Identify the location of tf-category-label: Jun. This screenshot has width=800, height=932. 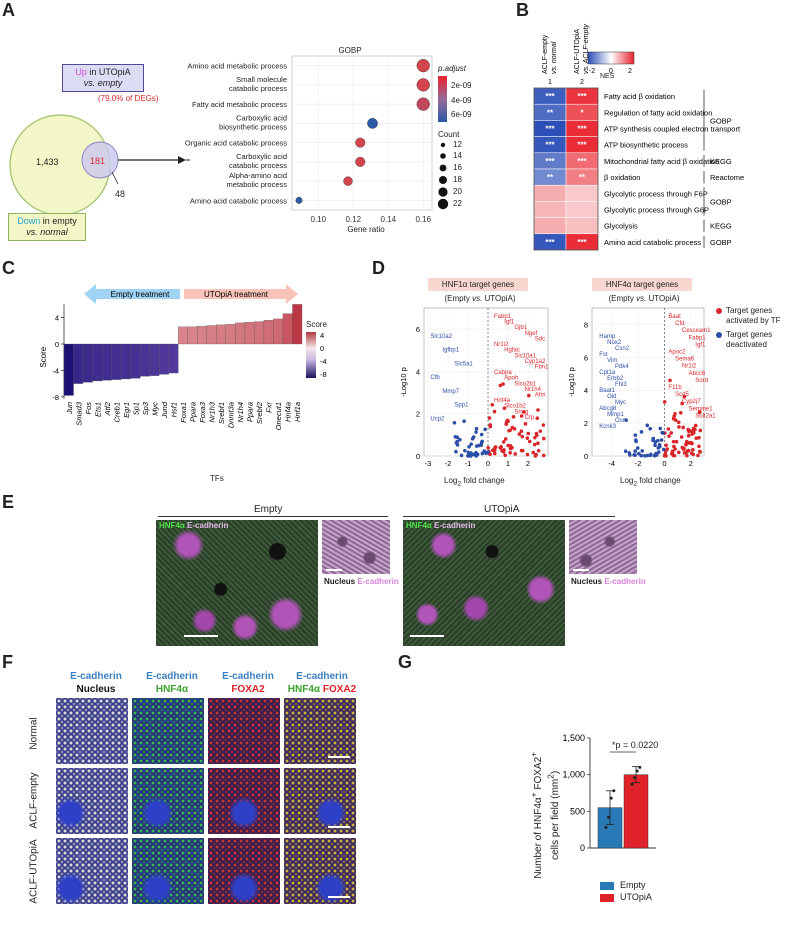
(69, 408).